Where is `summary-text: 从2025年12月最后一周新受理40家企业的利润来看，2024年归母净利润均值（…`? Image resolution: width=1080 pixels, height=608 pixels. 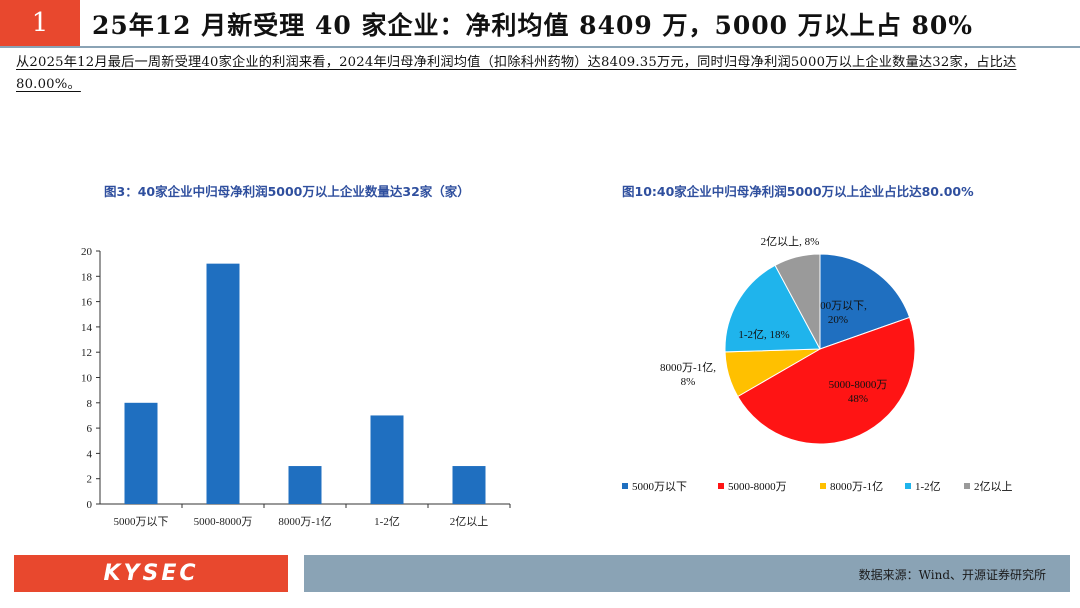
summary-text: 从2025年12月最后一周新受理40家企业的利润来看，2024年归母净利润均值（… is located at coordinates (516, 73).